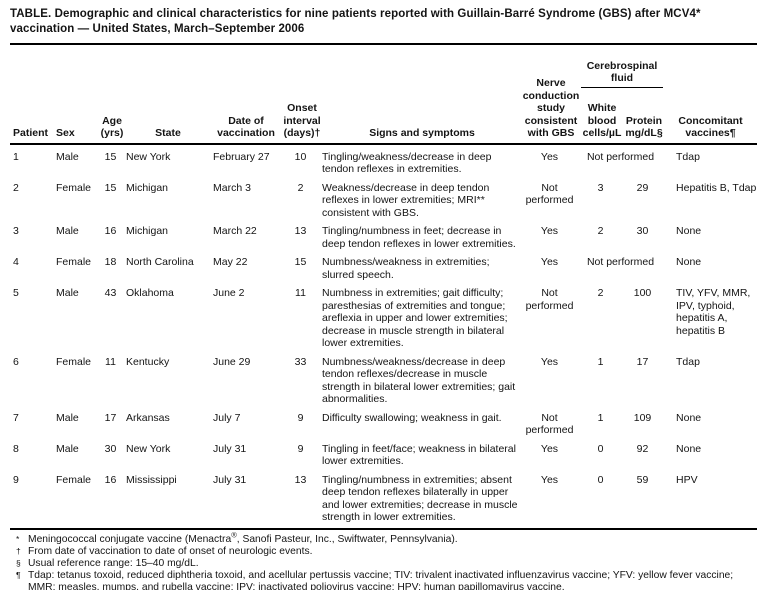 This screenshot has width=767, height=590. What do you see at coordinates (168, 94) in the screenshot?
I see `column-header-state: State` at bounding box center [168, 94].